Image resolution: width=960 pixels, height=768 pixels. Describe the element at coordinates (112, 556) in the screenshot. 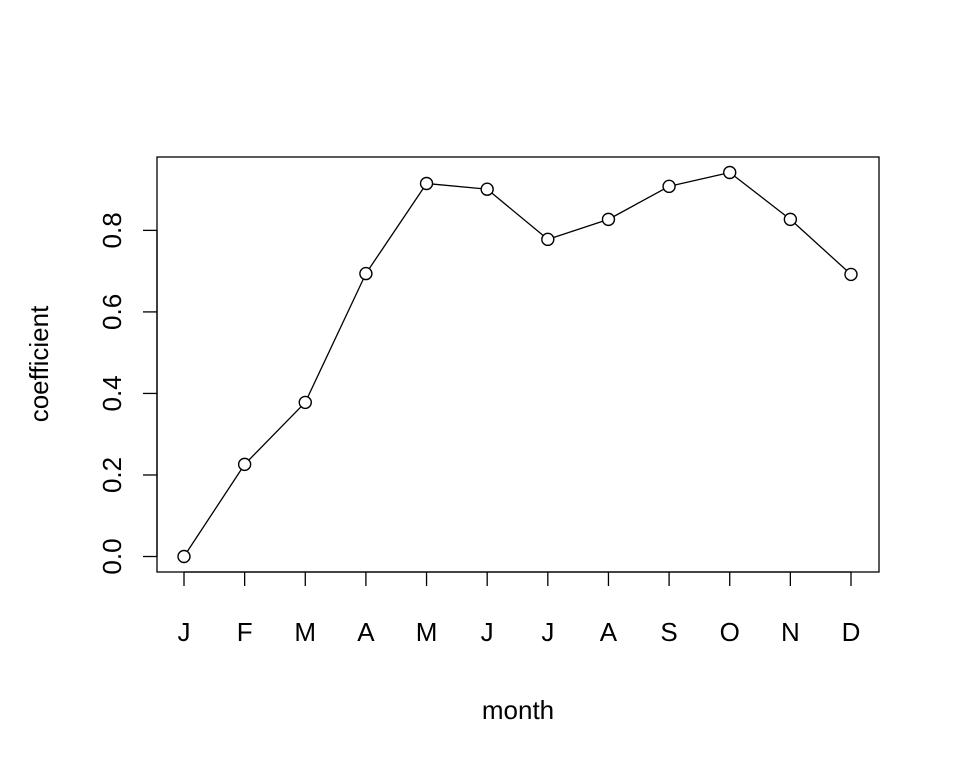

I see `y-tick-label: 0.0` at that location.